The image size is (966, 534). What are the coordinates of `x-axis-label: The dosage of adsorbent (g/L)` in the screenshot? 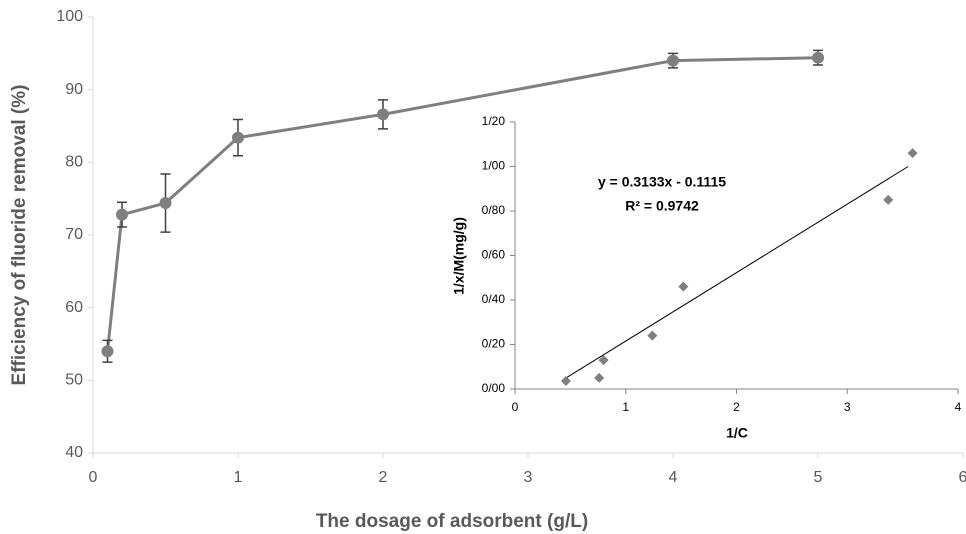 It's located at (452, 521).